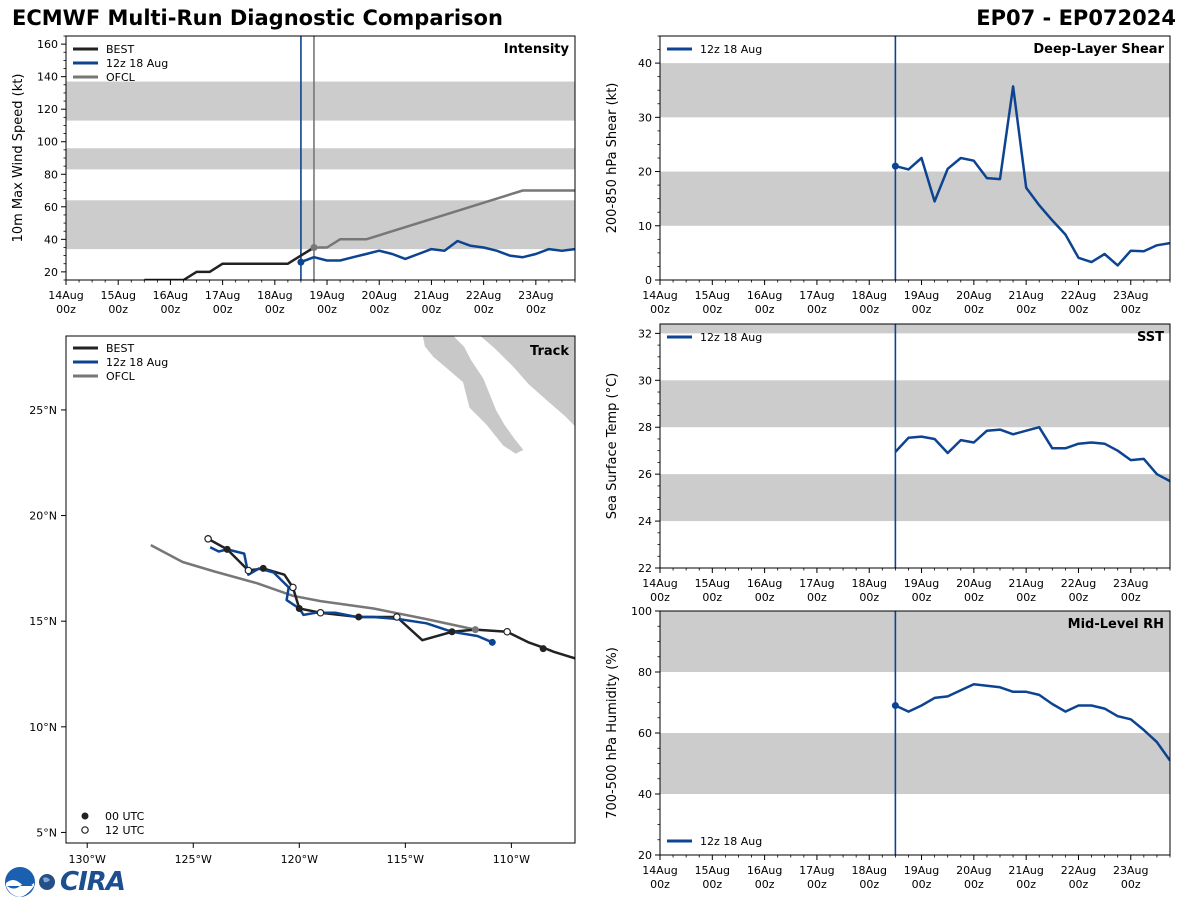 Image resolution: width=1200 pixels, height=900 pixels. What do you see at coordinates (475, 630) in the screenshot?
I see `track-ofcl-start-marker` at bounding box center [475, 630].